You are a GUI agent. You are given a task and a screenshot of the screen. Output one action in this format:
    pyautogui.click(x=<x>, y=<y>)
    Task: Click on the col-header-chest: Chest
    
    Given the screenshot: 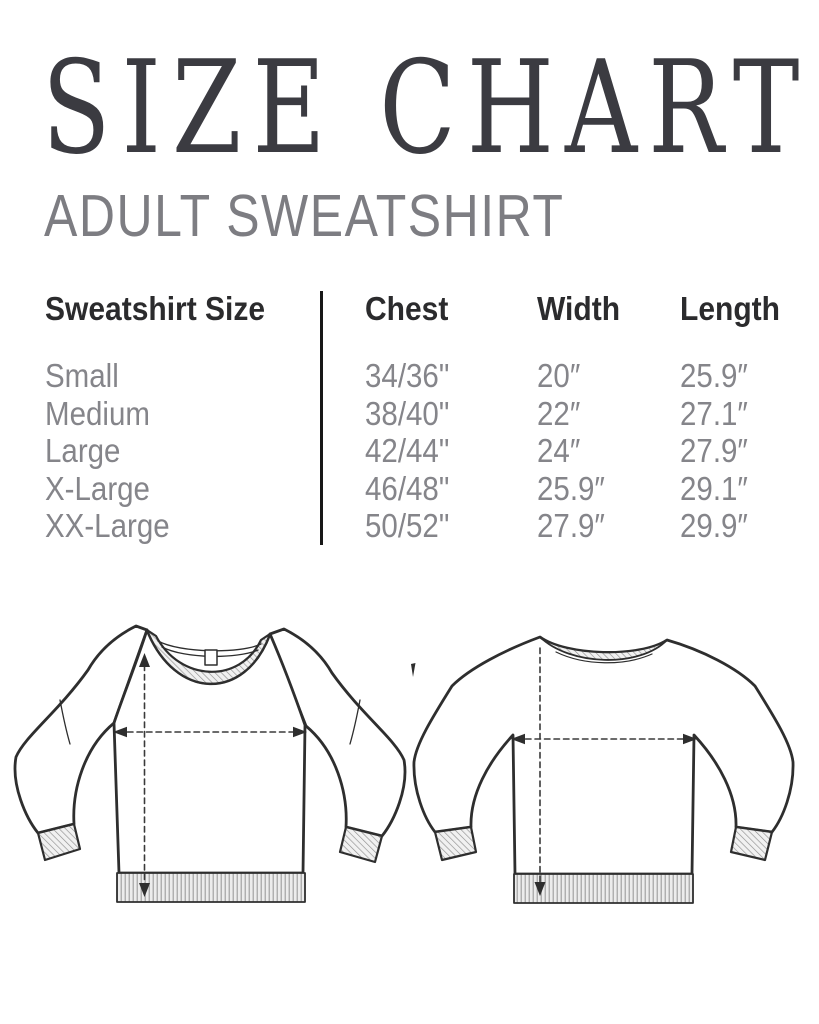 What is the action you would take?
    pyautogui.click(x=407, y=309)
    